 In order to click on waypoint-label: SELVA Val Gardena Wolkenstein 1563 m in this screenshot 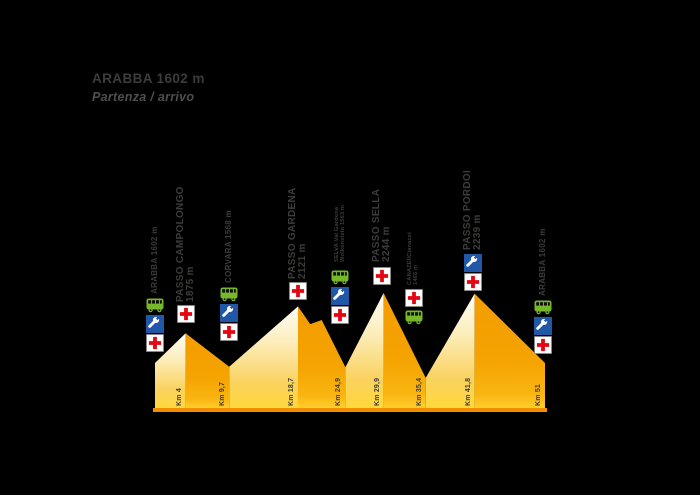, I will do `click(340, 233)`.